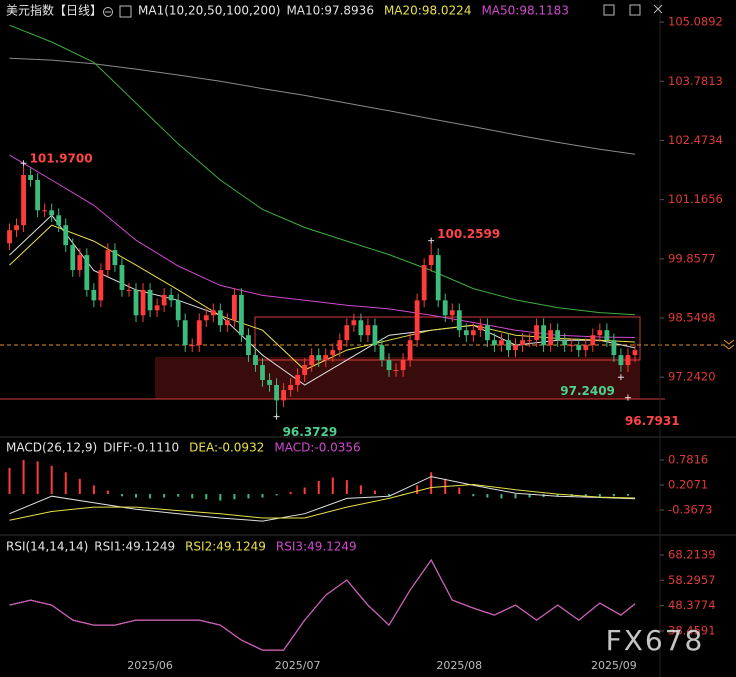 The image size is (736, 677). What do you see at coordinates (692, 377) in the screenshot?
I see `y-tick-label: 97.2420` at bounding box center [692, 377].